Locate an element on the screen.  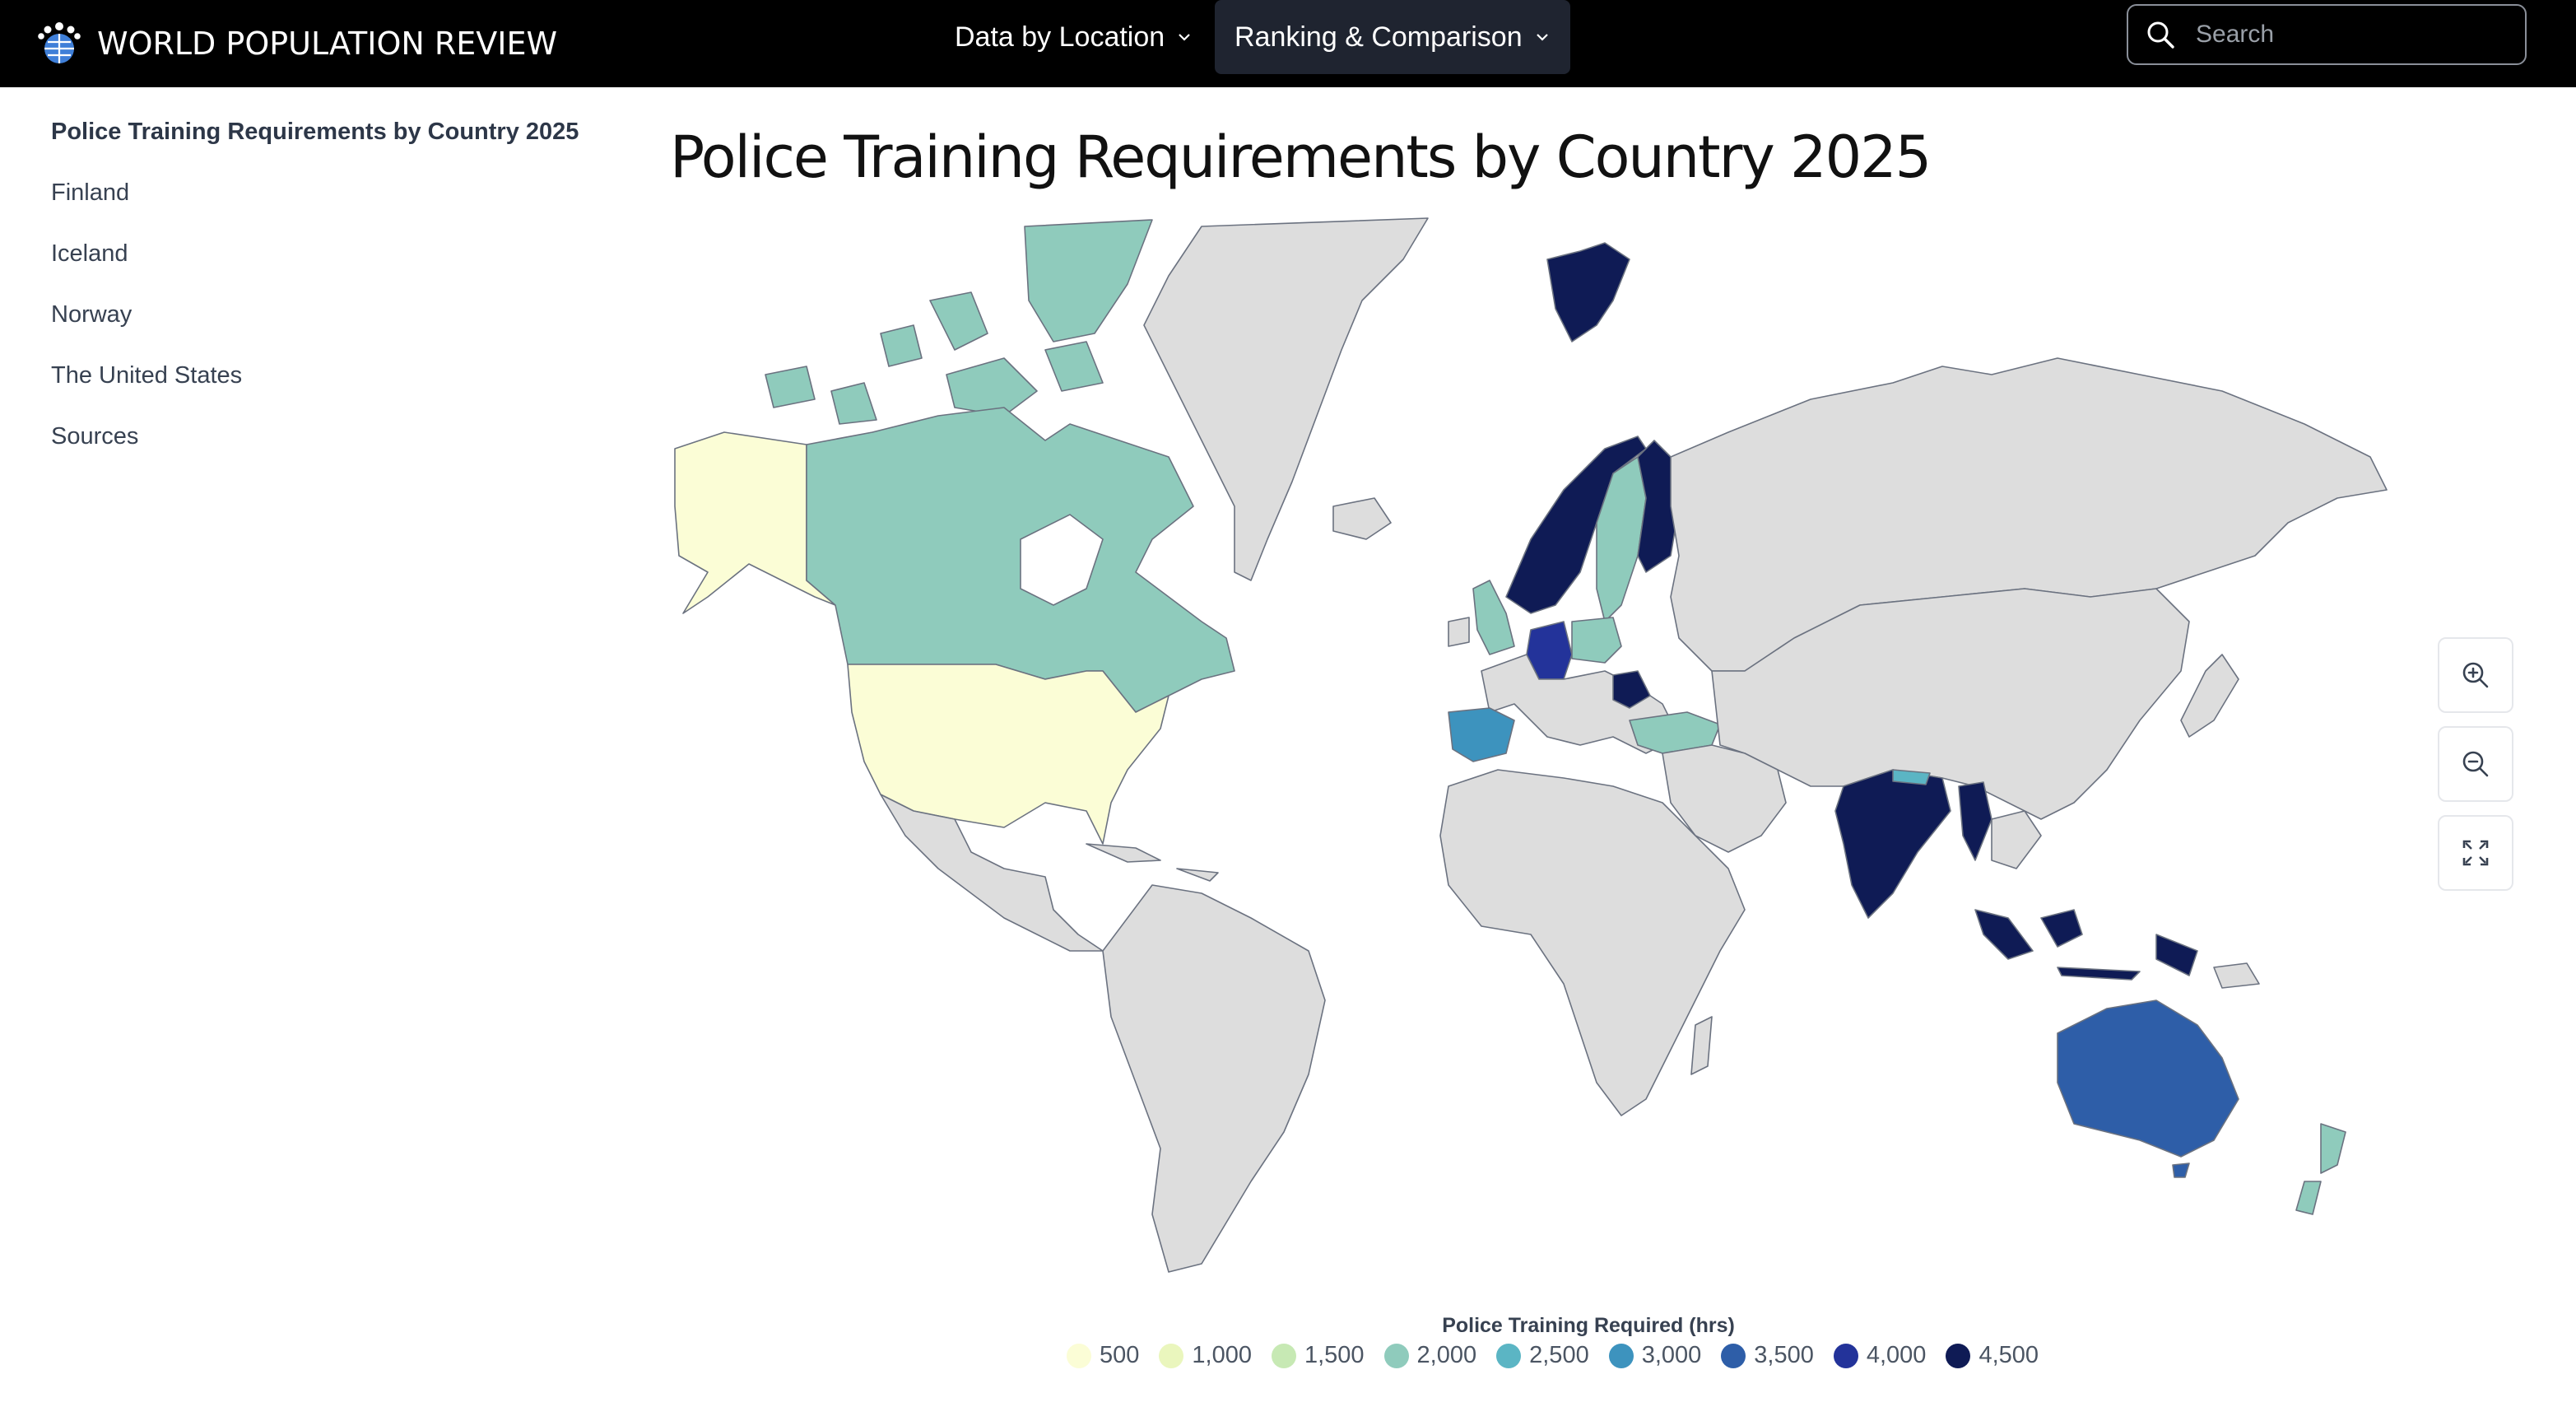
brand-name: WORLD POPULATION REVIEW is located at coordinates (327, 44).